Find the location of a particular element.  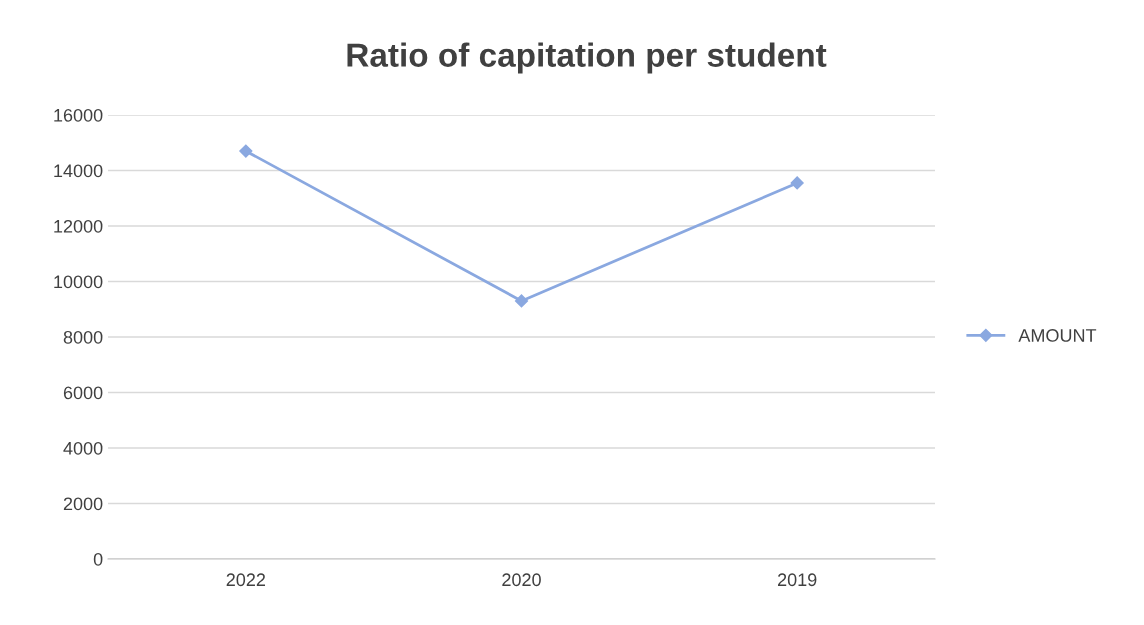

y-tick-label: 6000 is located at coordinates (83, 393).